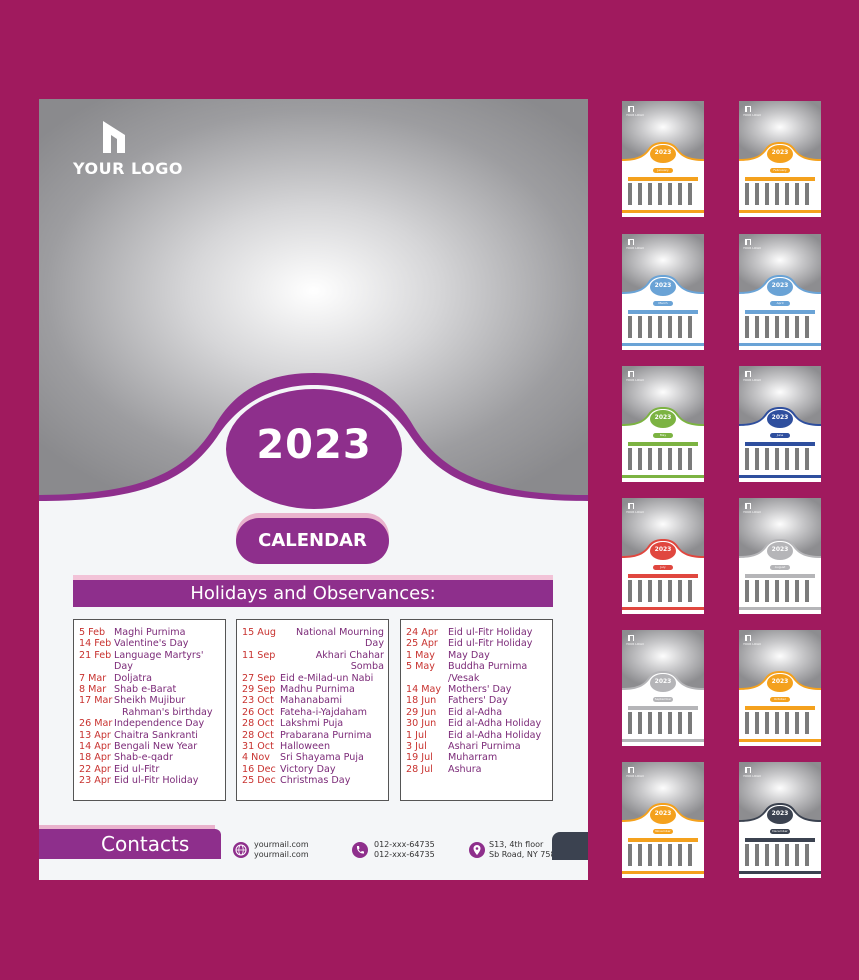 This screenshot has height=980, width=859. What do you see at coordinates (663, 688) in the screenshot?
I see `month-thumbnail: YOUR LOGO 2023 September` at bounding box center [663, 688].